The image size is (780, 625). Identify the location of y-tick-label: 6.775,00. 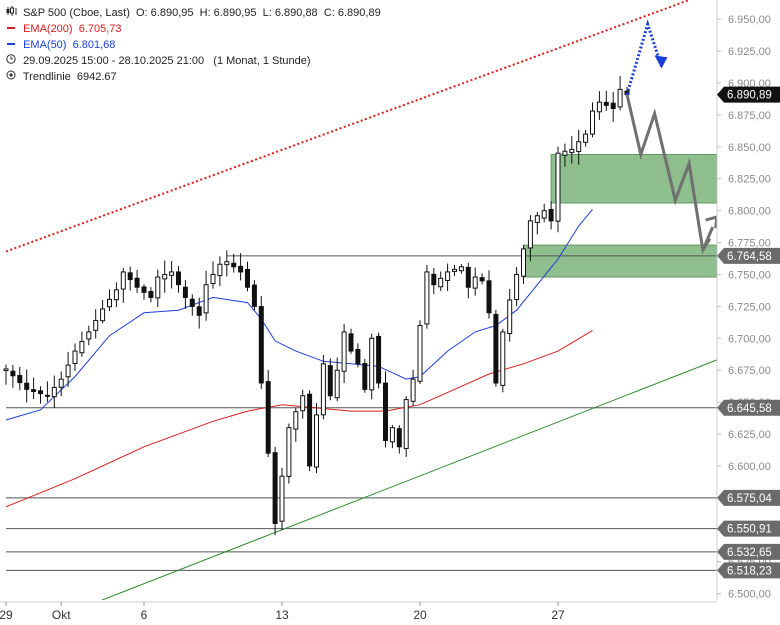
(749, 244).